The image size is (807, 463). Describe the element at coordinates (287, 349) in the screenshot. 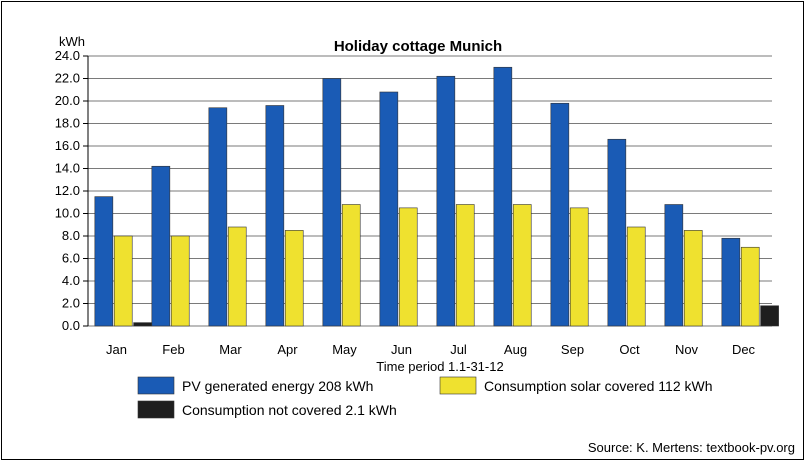

I see `x-tick-label: Apr` at that location.